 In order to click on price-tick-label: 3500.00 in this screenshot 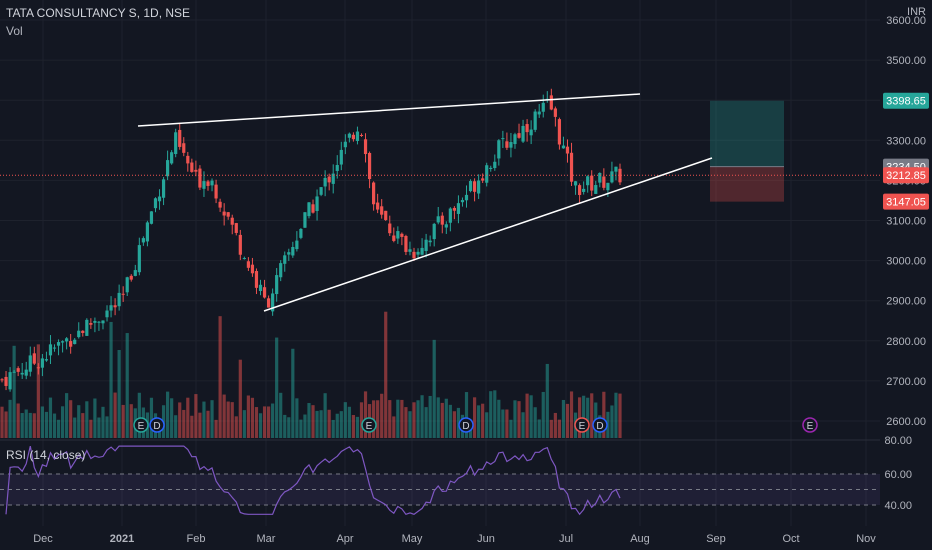, I will do `click(906, 61)`.